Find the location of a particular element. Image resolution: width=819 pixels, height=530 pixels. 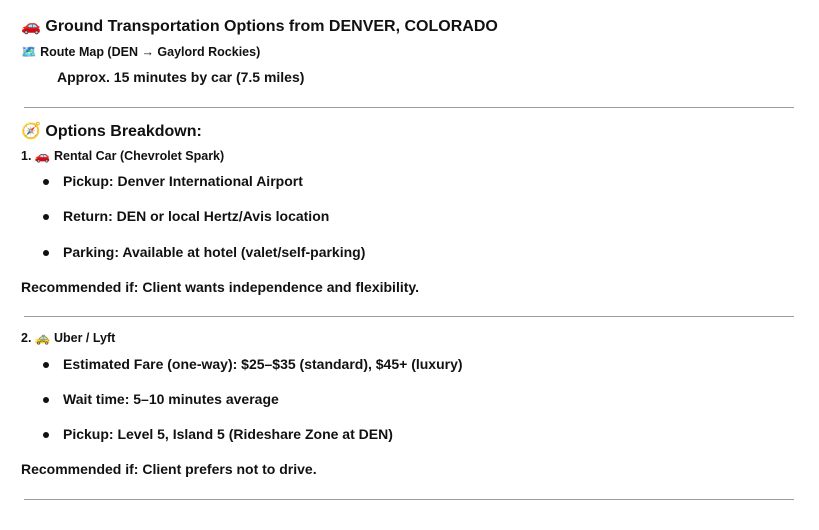

list-item: Pickup: Denver International Airport is located at coordinates (183, 181).